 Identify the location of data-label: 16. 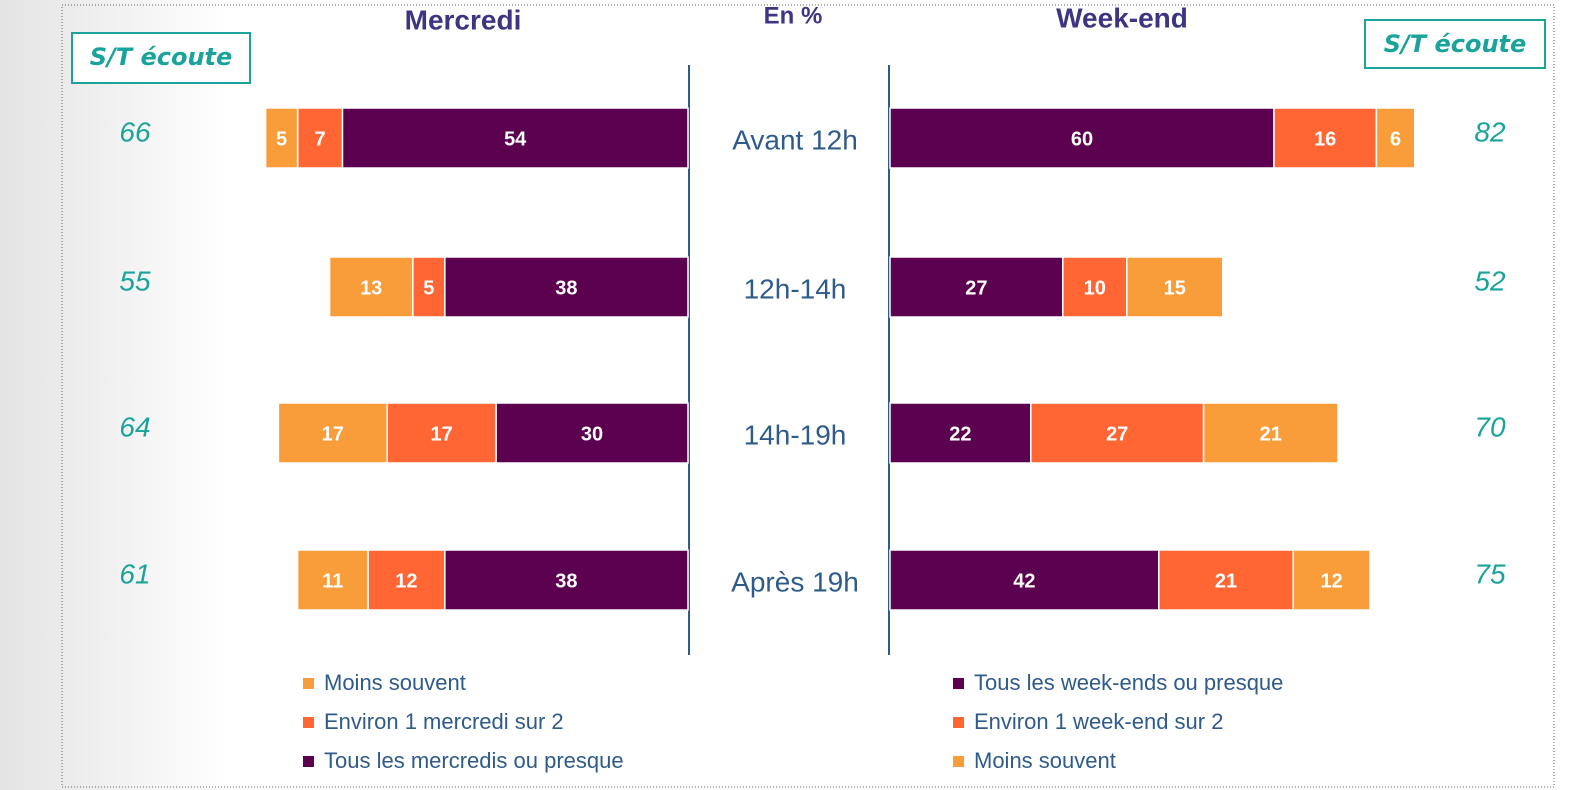
(1325, 139).